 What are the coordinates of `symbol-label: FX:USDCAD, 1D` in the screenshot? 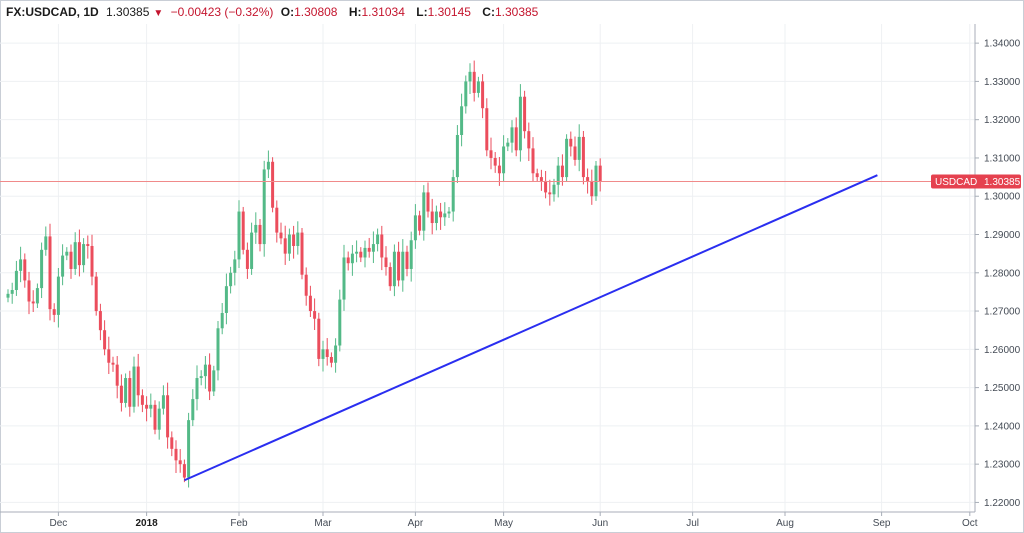 It's located at (52, 12).